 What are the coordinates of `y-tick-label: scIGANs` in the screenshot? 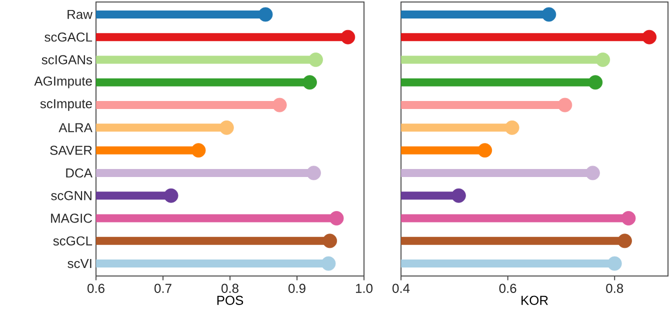 It's located at (67, 59).